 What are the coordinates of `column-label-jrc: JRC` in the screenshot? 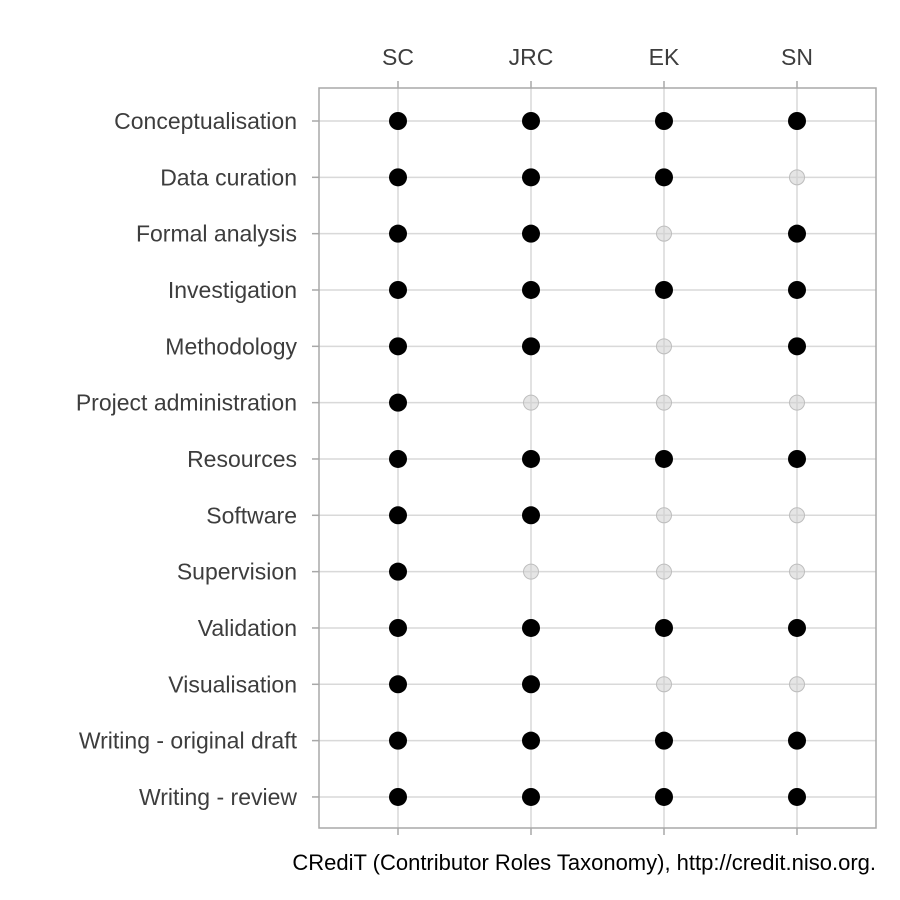 It's located at (531, 57).